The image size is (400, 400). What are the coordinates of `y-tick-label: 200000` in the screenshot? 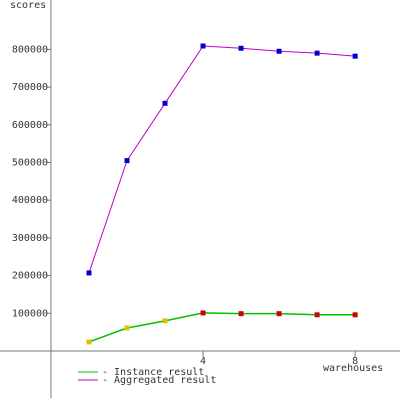 It's located at (30, 276).